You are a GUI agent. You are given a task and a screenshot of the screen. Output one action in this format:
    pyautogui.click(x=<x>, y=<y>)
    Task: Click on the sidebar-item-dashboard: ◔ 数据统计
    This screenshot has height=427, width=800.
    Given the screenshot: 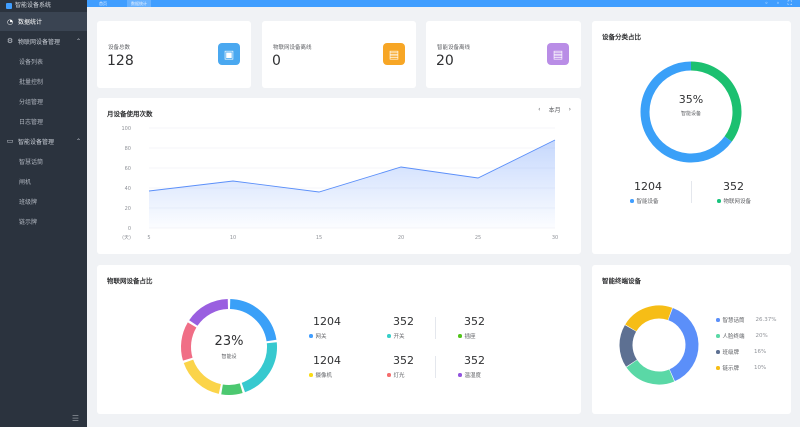 What is the action you would take?
    pyautogui.click(x=43, y=21)
    